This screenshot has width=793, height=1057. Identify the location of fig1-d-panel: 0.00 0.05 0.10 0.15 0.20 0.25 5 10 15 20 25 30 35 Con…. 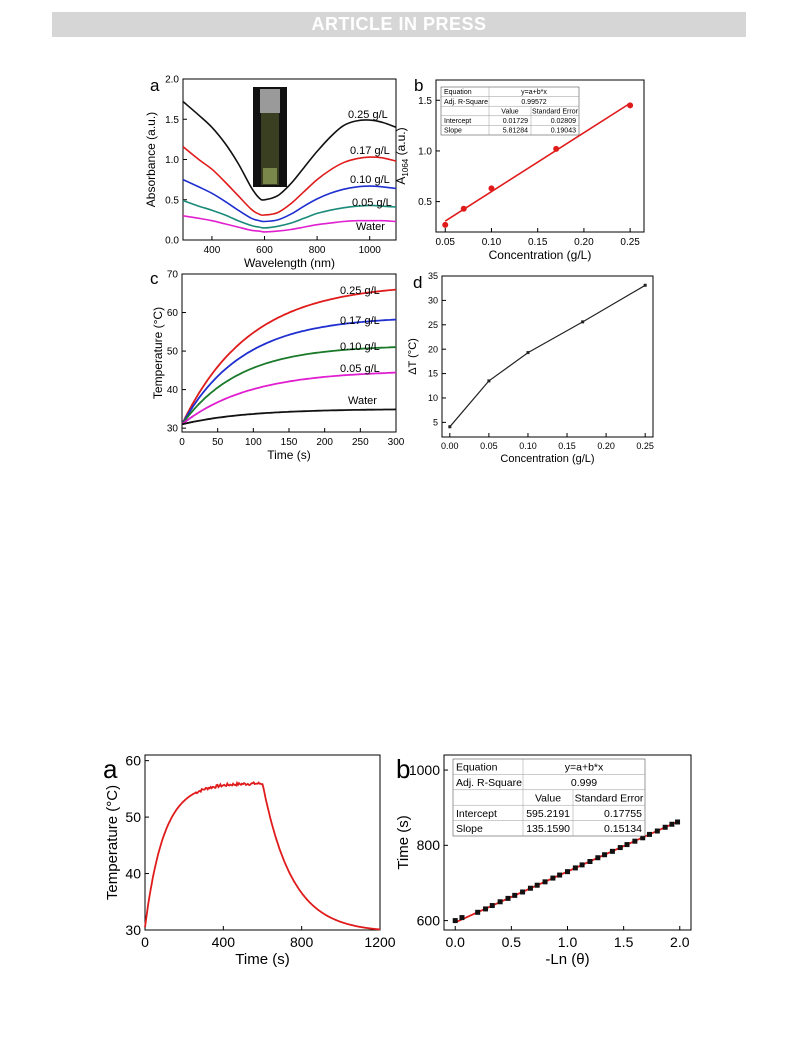
(530, 368).